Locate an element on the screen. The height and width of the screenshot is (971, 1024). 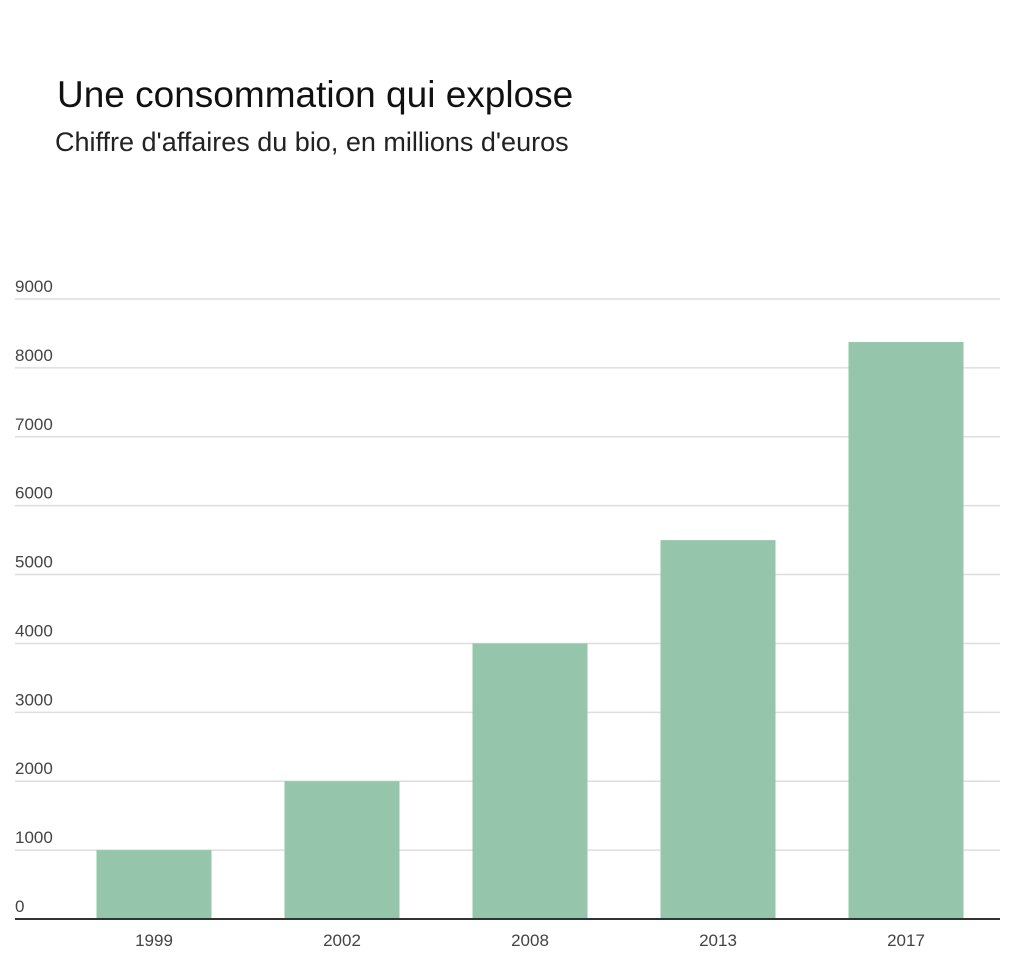
chart-title: Une consommation qui explose is located at coordinates (315, 94).